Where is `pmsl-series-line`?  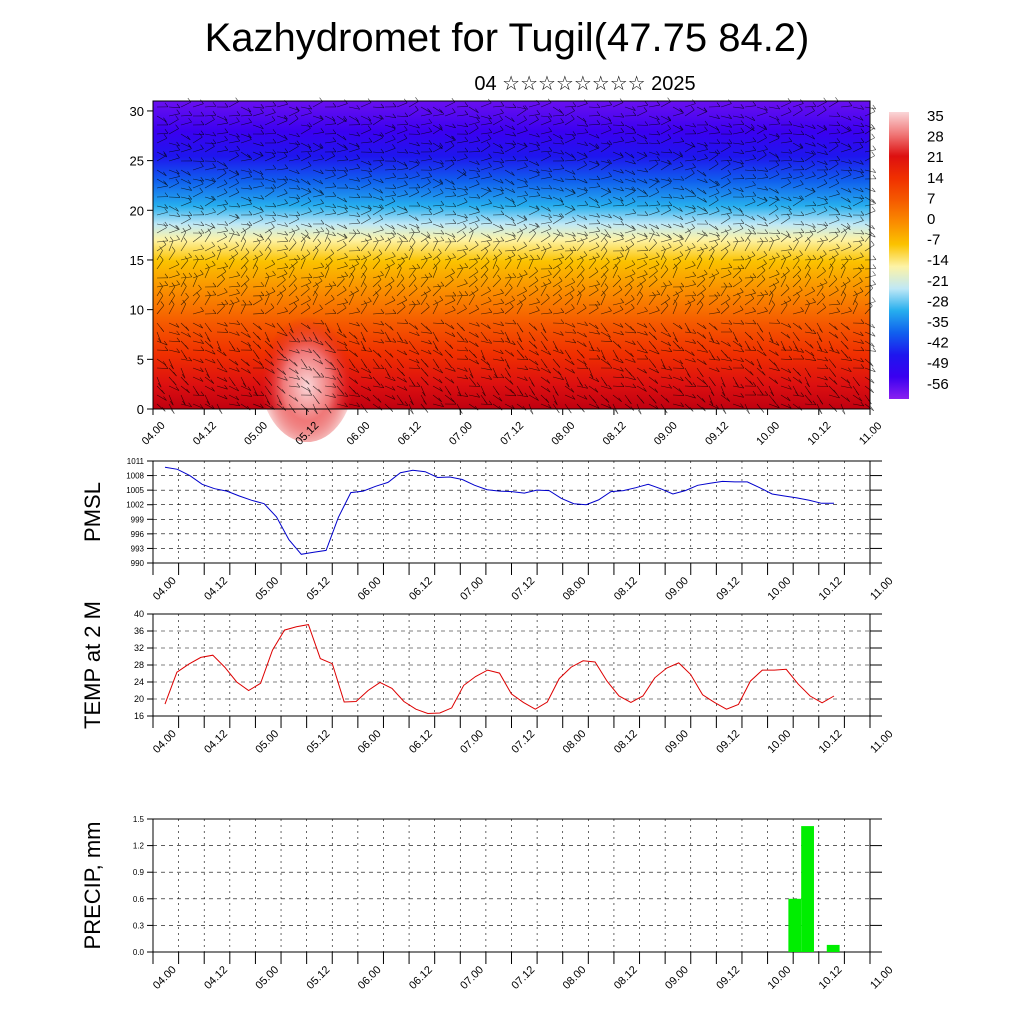 pmsl-series-line is located at coordinates (499, 510).